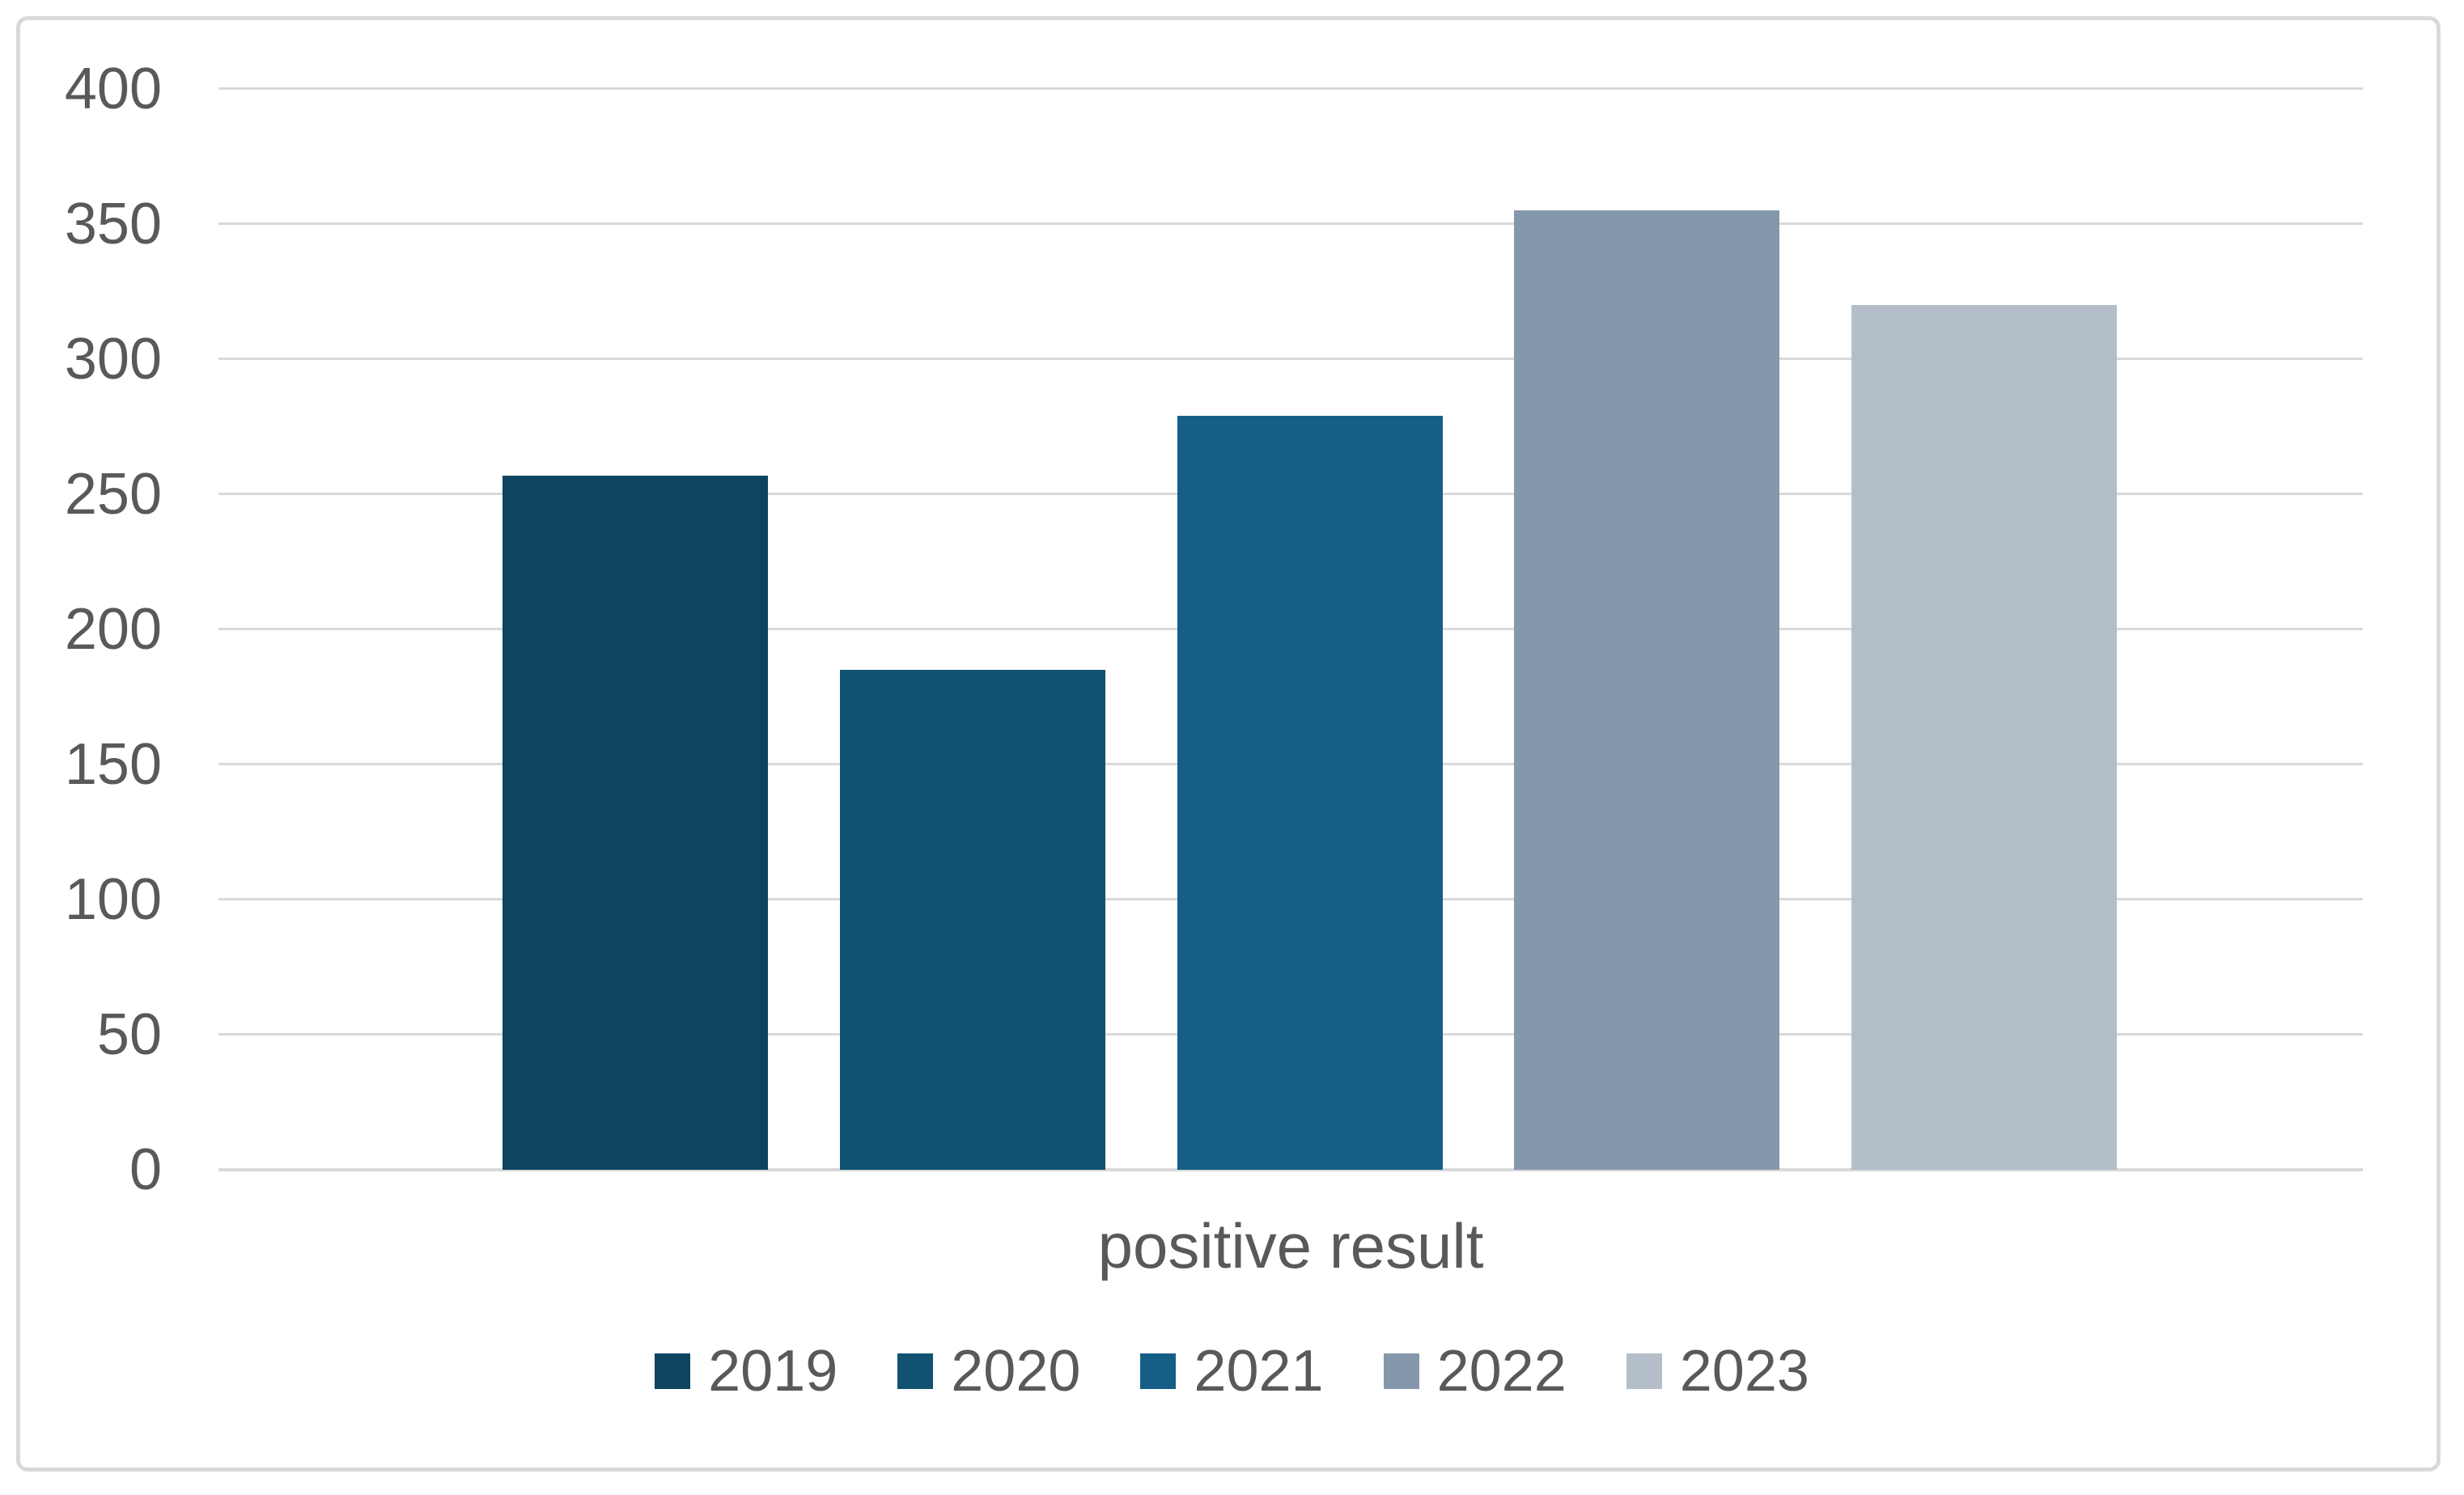 The width and height of the screenshot is (2464, 1495). I want to click on y-tick-label-100: 100, so click(113, 900).